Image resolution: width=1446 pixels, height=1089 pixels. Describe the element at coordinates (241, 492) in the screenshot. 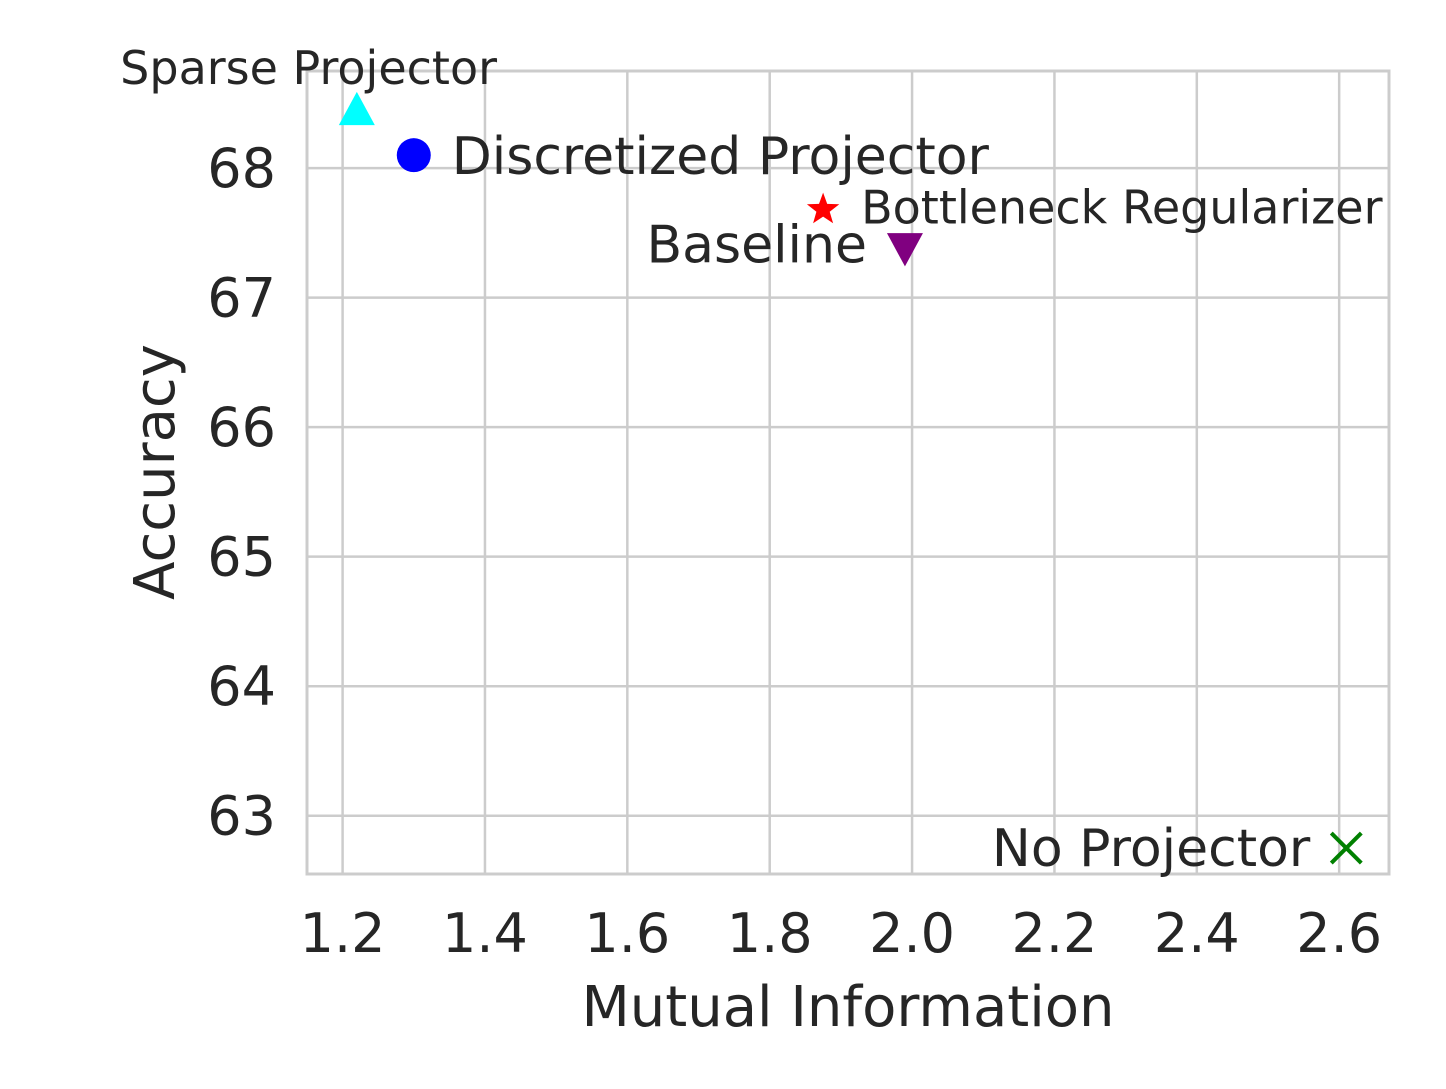

I see `y-tick-labels: 63 64 65 66 67 68` at that location.